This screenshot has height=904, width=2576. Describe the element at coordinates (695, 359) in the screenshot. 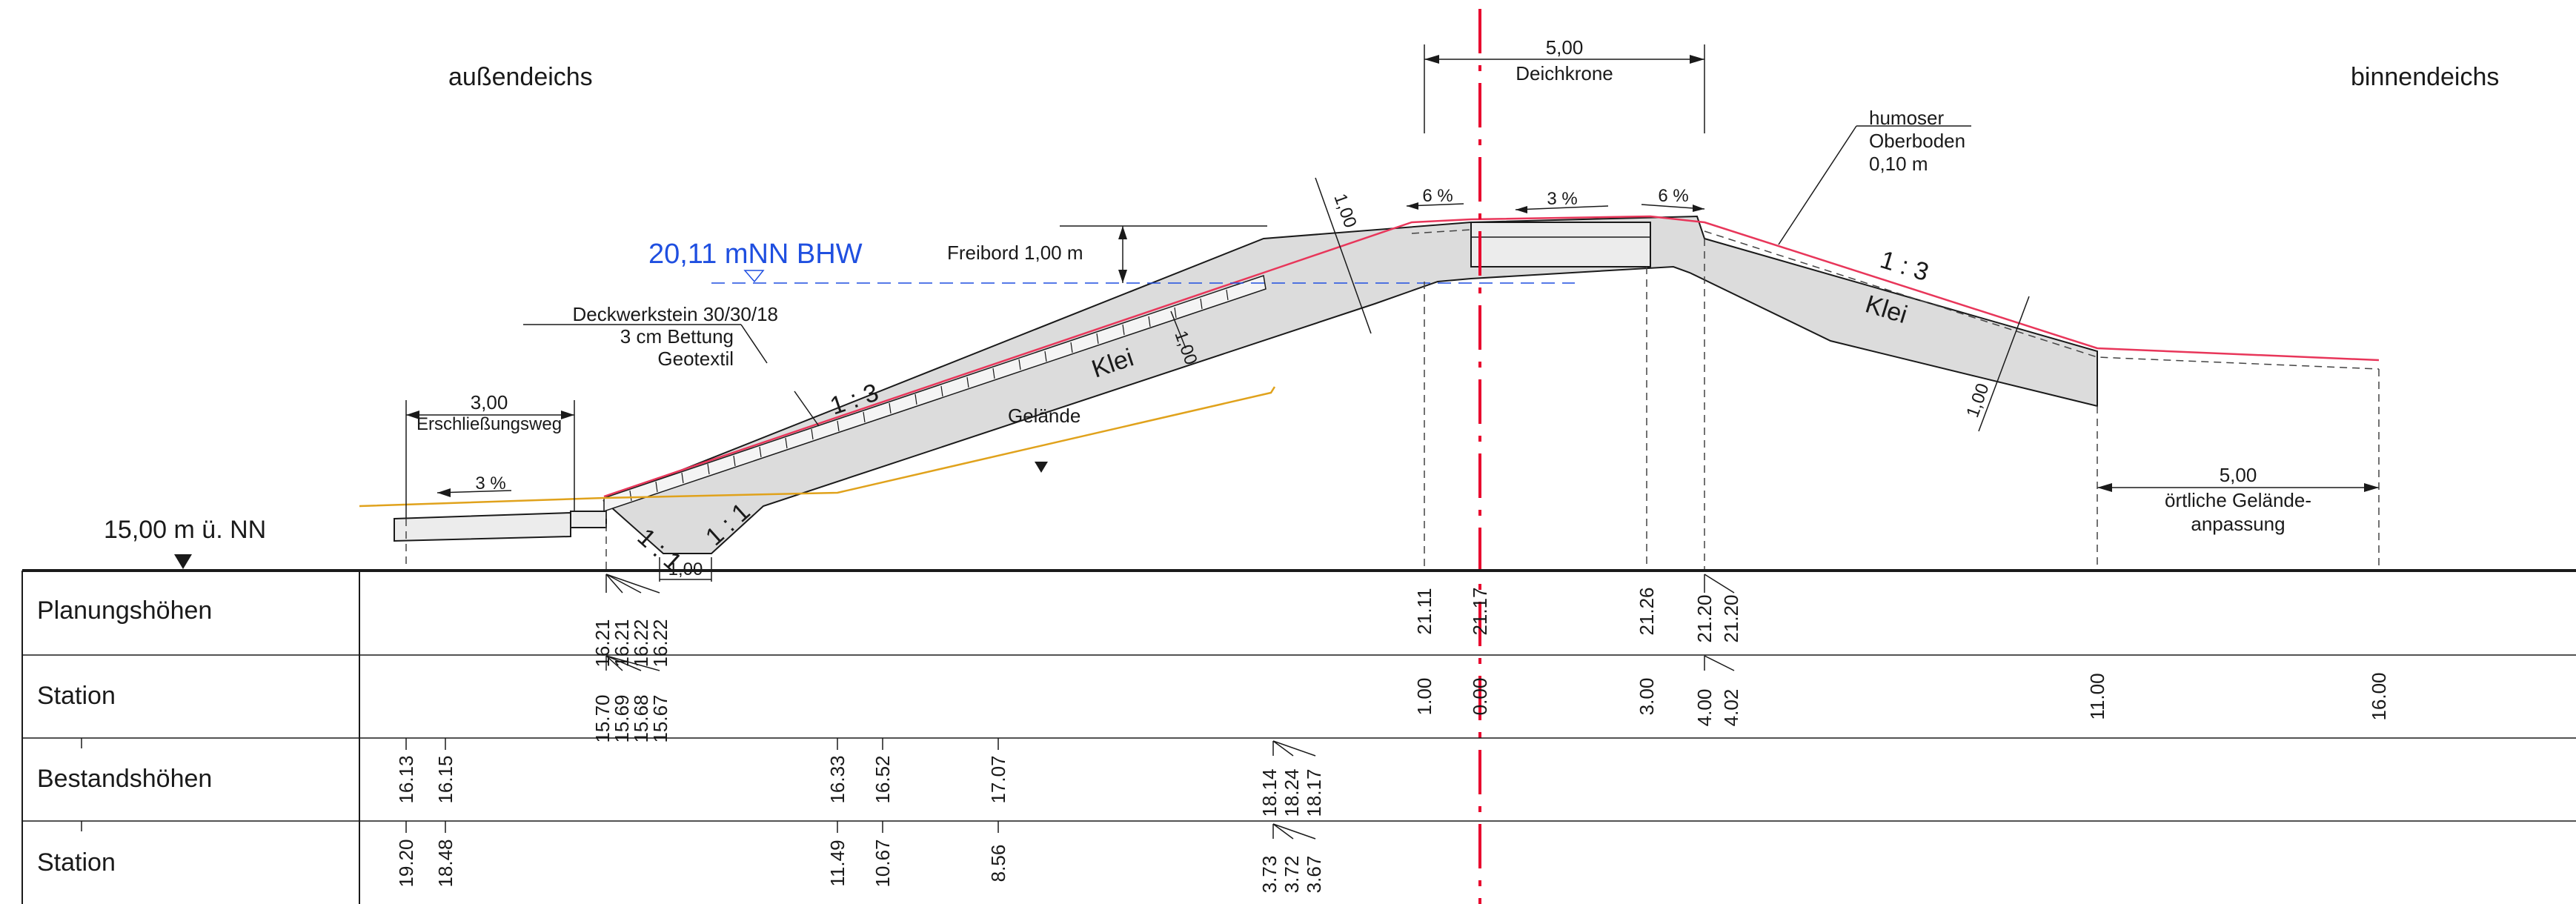

I see `deckwerk-label-3: Geotextil` at that location.